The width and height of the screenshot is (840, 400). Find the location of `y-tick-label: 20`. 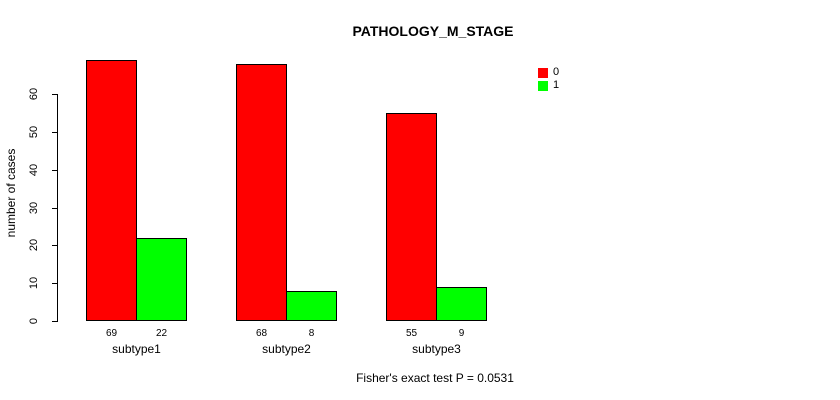

y-tick-label: 20 is located at coordinates (34, 245).